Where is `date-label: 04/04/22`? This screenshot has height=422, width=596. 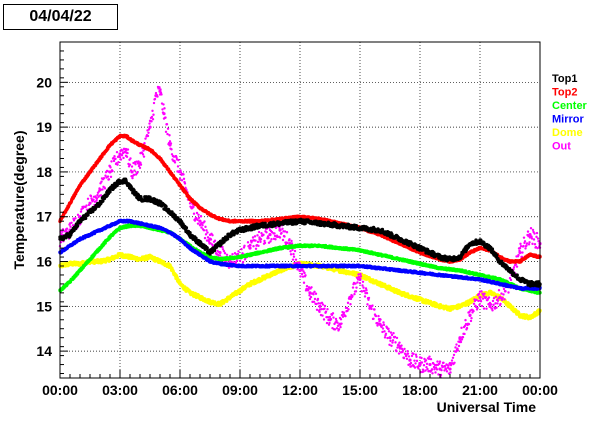
date-label: 04/04/22 is located at coordinates (60, 17).